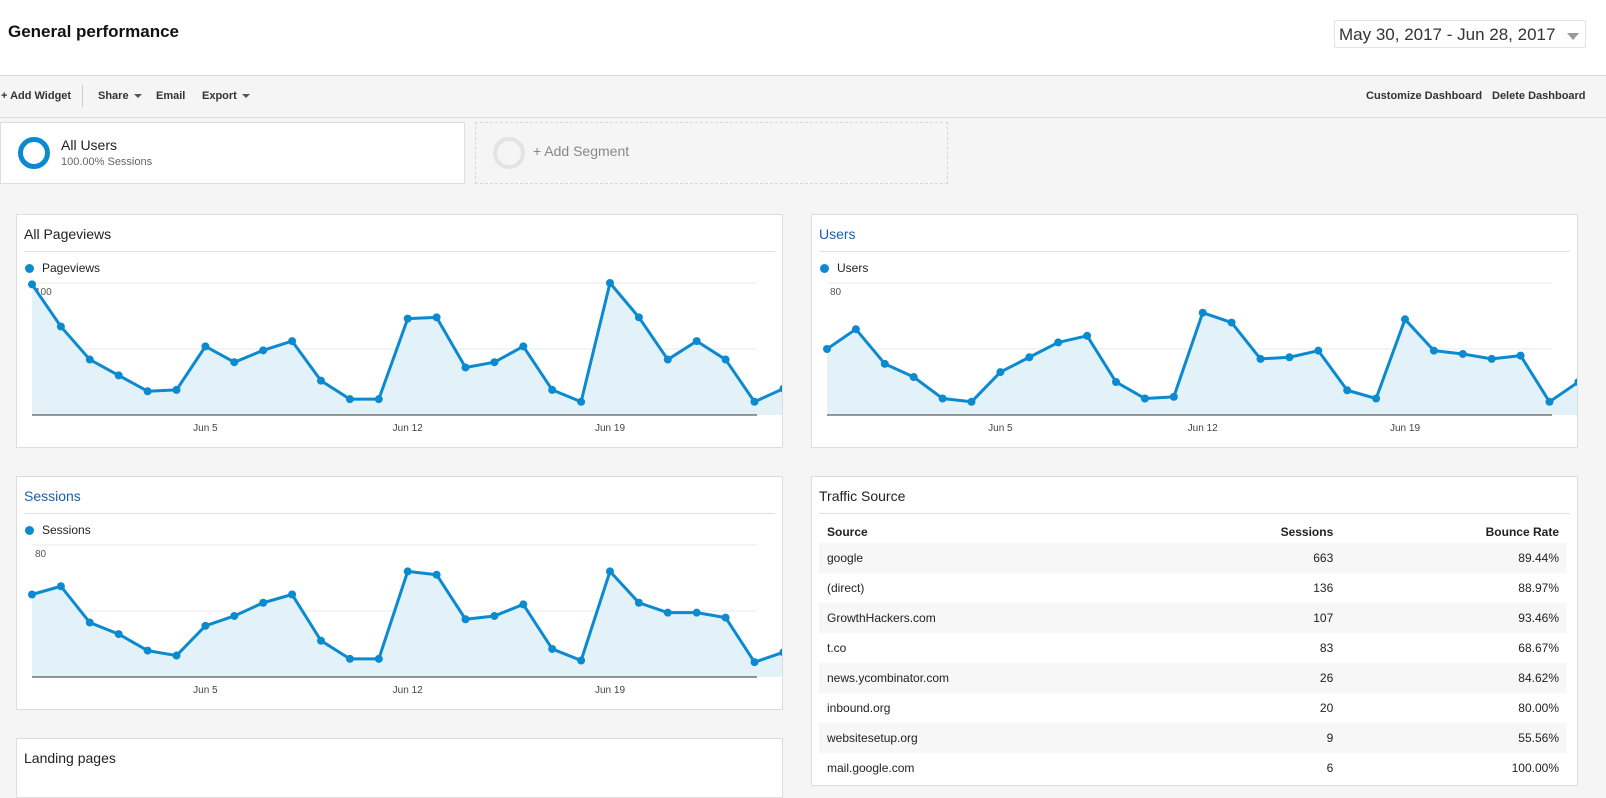  I want to click on table-row: inbound.org 20 80.00%, so click(1193, 708).